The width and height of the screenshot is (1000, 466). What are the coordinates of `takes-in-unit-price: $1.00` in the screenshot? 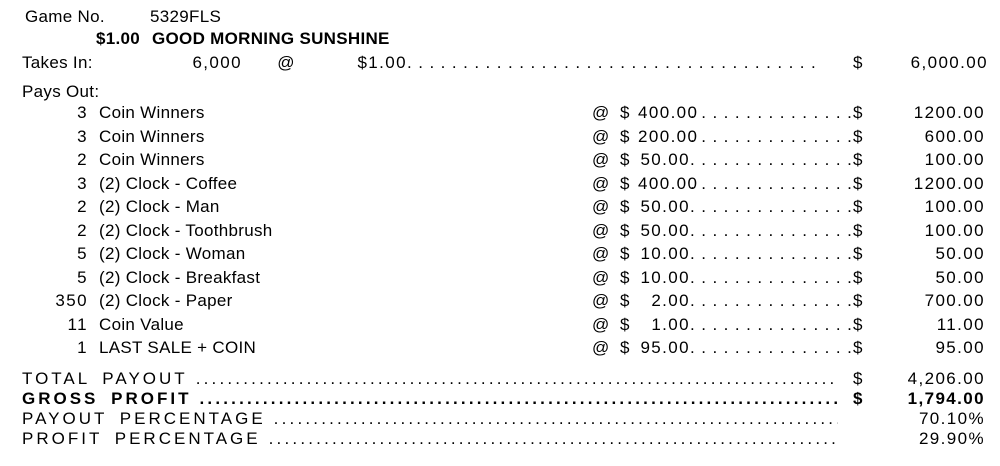 It's located at (382, 62).